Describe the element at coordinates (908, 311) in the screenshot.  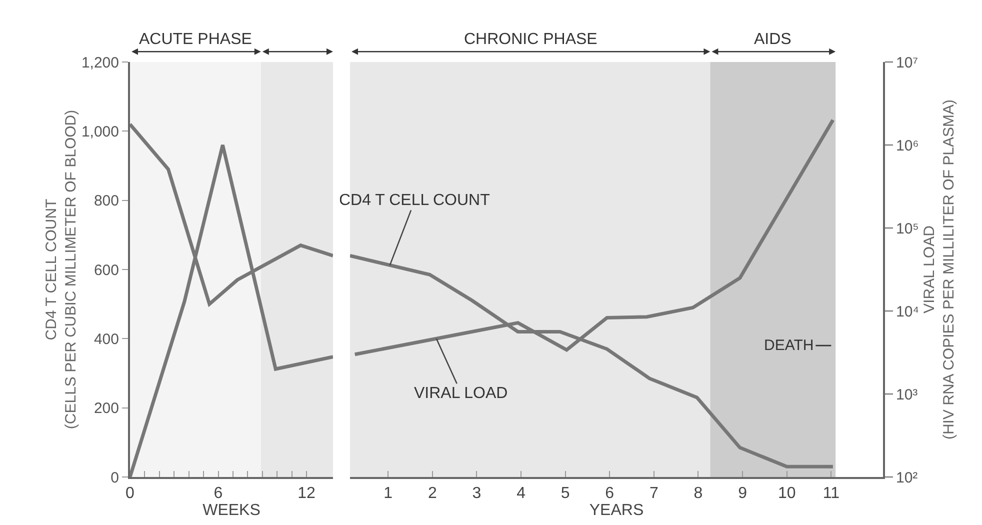
I see `y2-tick-label: 10⁴` at that location.